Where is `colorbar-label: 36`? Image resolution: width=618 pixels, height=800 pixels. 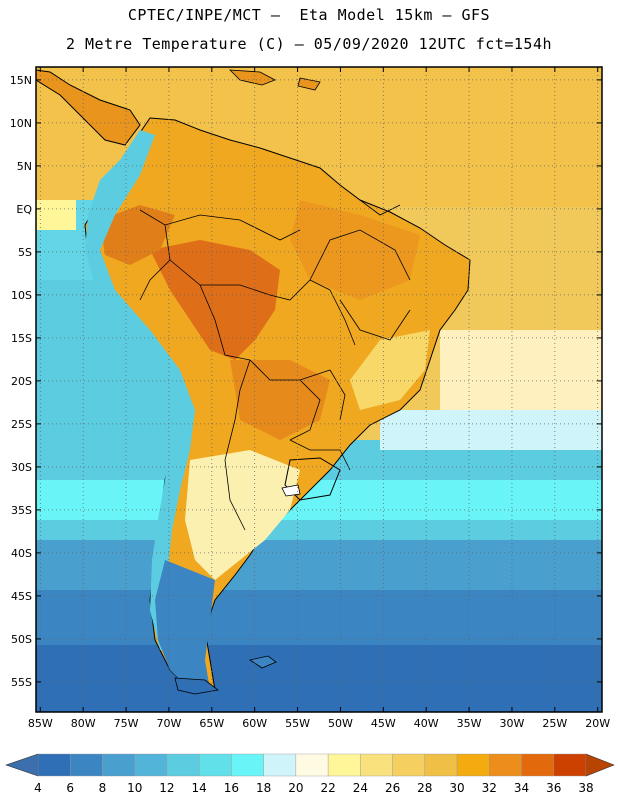
colorbar-label: 36 is located at coordinates (553, 788).